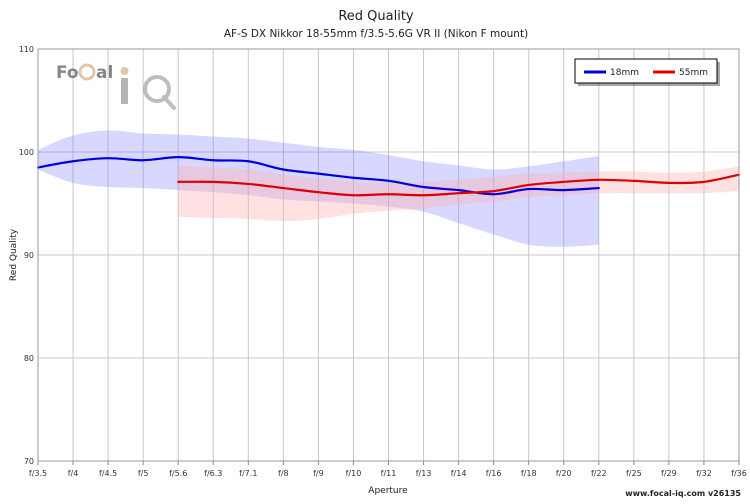 The image size is (750, 504). I want to click on x-tick-label: f/14, so click(459, 473).